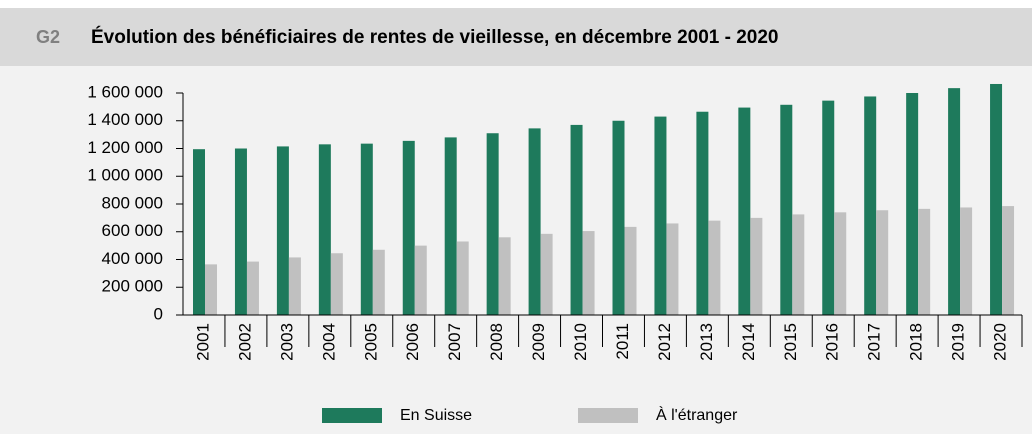  Describe the element at coordinates (436, 415) in the screenshot. I see `legend-label: En Suisse` at that location.